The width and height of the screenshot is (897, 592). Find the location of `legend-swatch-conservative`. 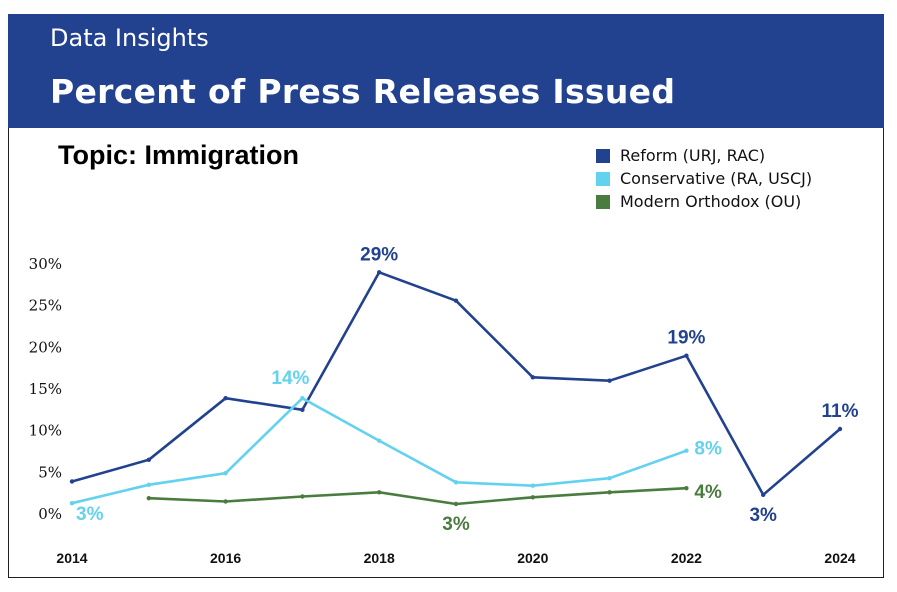

legend-swatch-conservative is located at coordinates (603, 178).